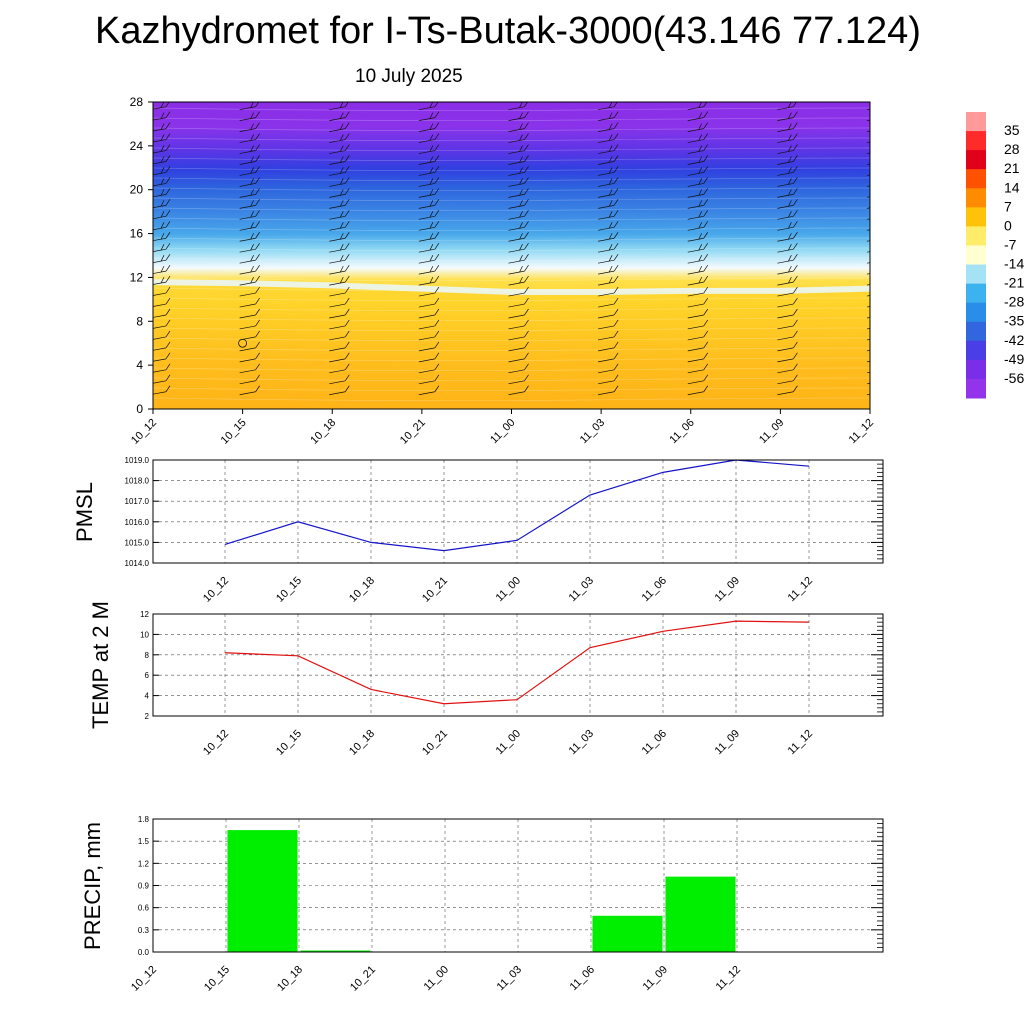 This screenshot has width=1024, height=1024. Describe the element at coordinates (234, 432) in the screenshot. I see `x-tick-label: 10_15` at that location.